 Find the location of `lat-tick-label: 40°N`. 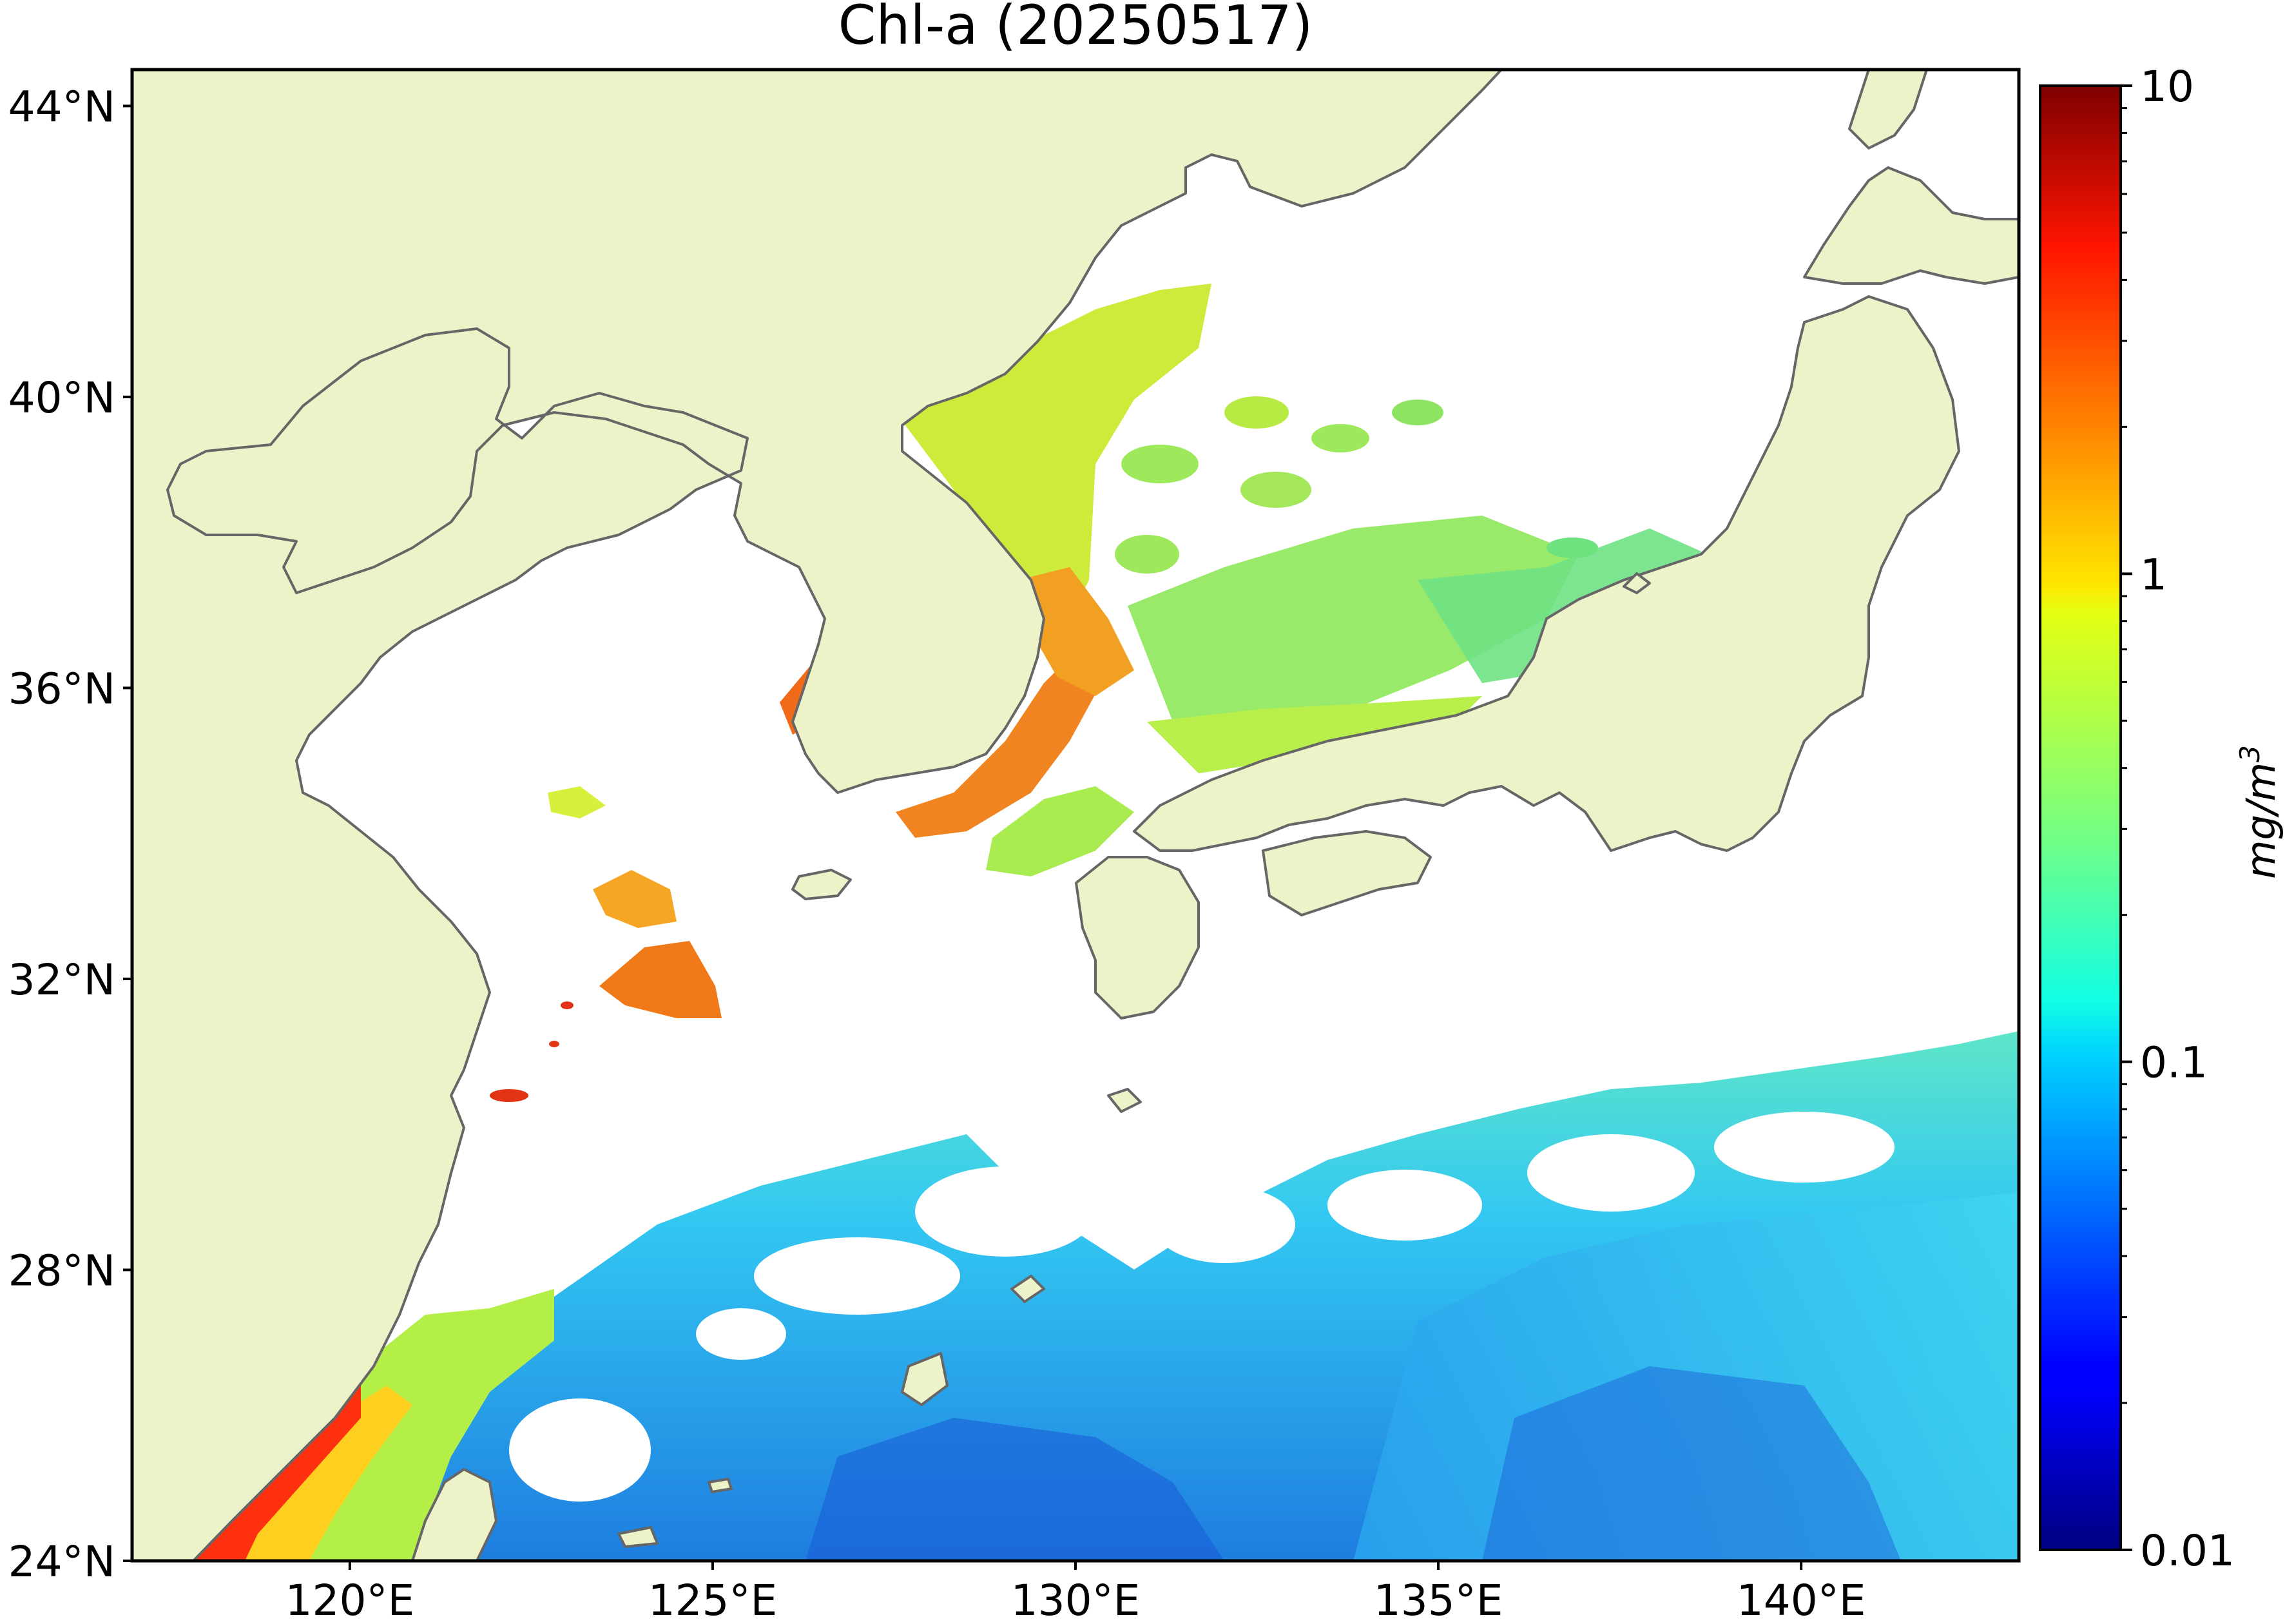

lat-tick-label: 40°N is located at coordinates (61, 398).